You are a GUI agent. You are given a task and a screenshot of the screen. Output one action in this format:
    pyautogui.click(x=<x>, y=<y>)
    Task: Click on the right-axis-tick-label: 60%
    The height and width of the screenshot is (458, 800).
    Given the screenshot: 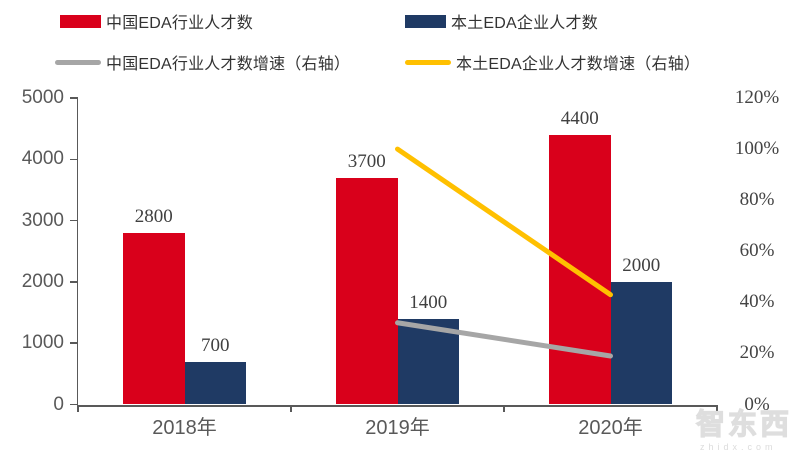 What is the action you would take?
    pyautogui.click(x=757, y=251)
    